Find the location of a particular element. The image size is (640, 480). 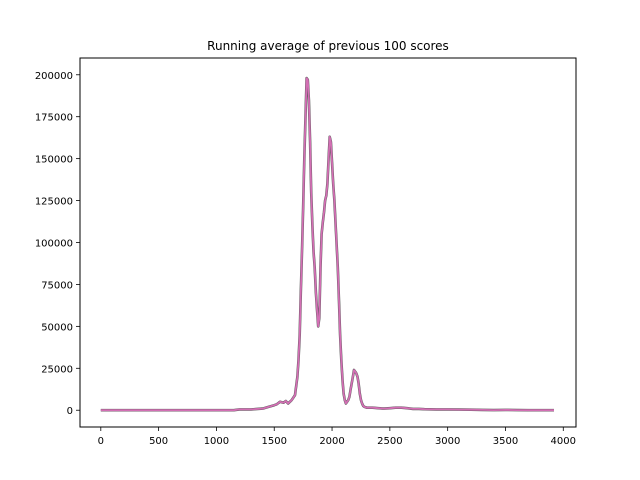

x-tick-label: 2000 is located at coordinates (331, 441).